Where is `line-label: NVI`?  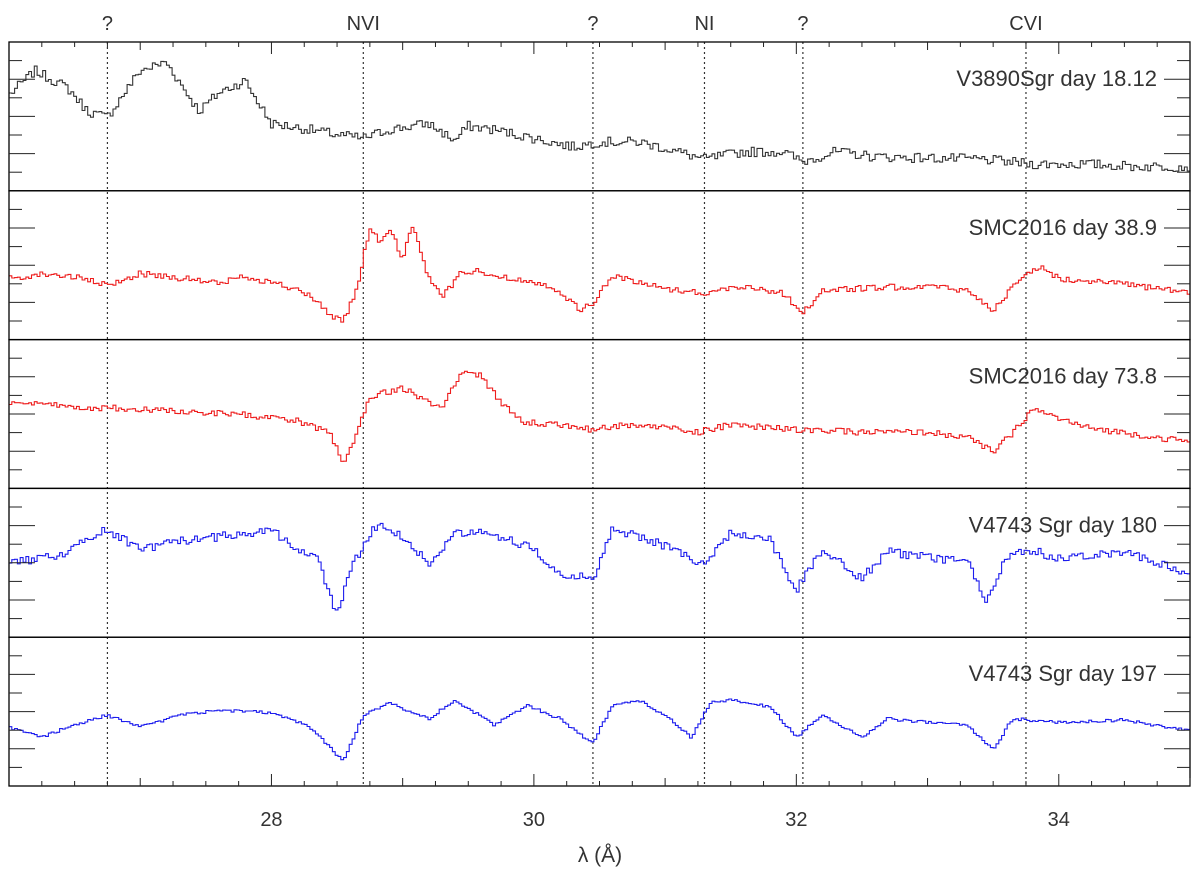 line-label: NVI is located at coordinates (363, 24).